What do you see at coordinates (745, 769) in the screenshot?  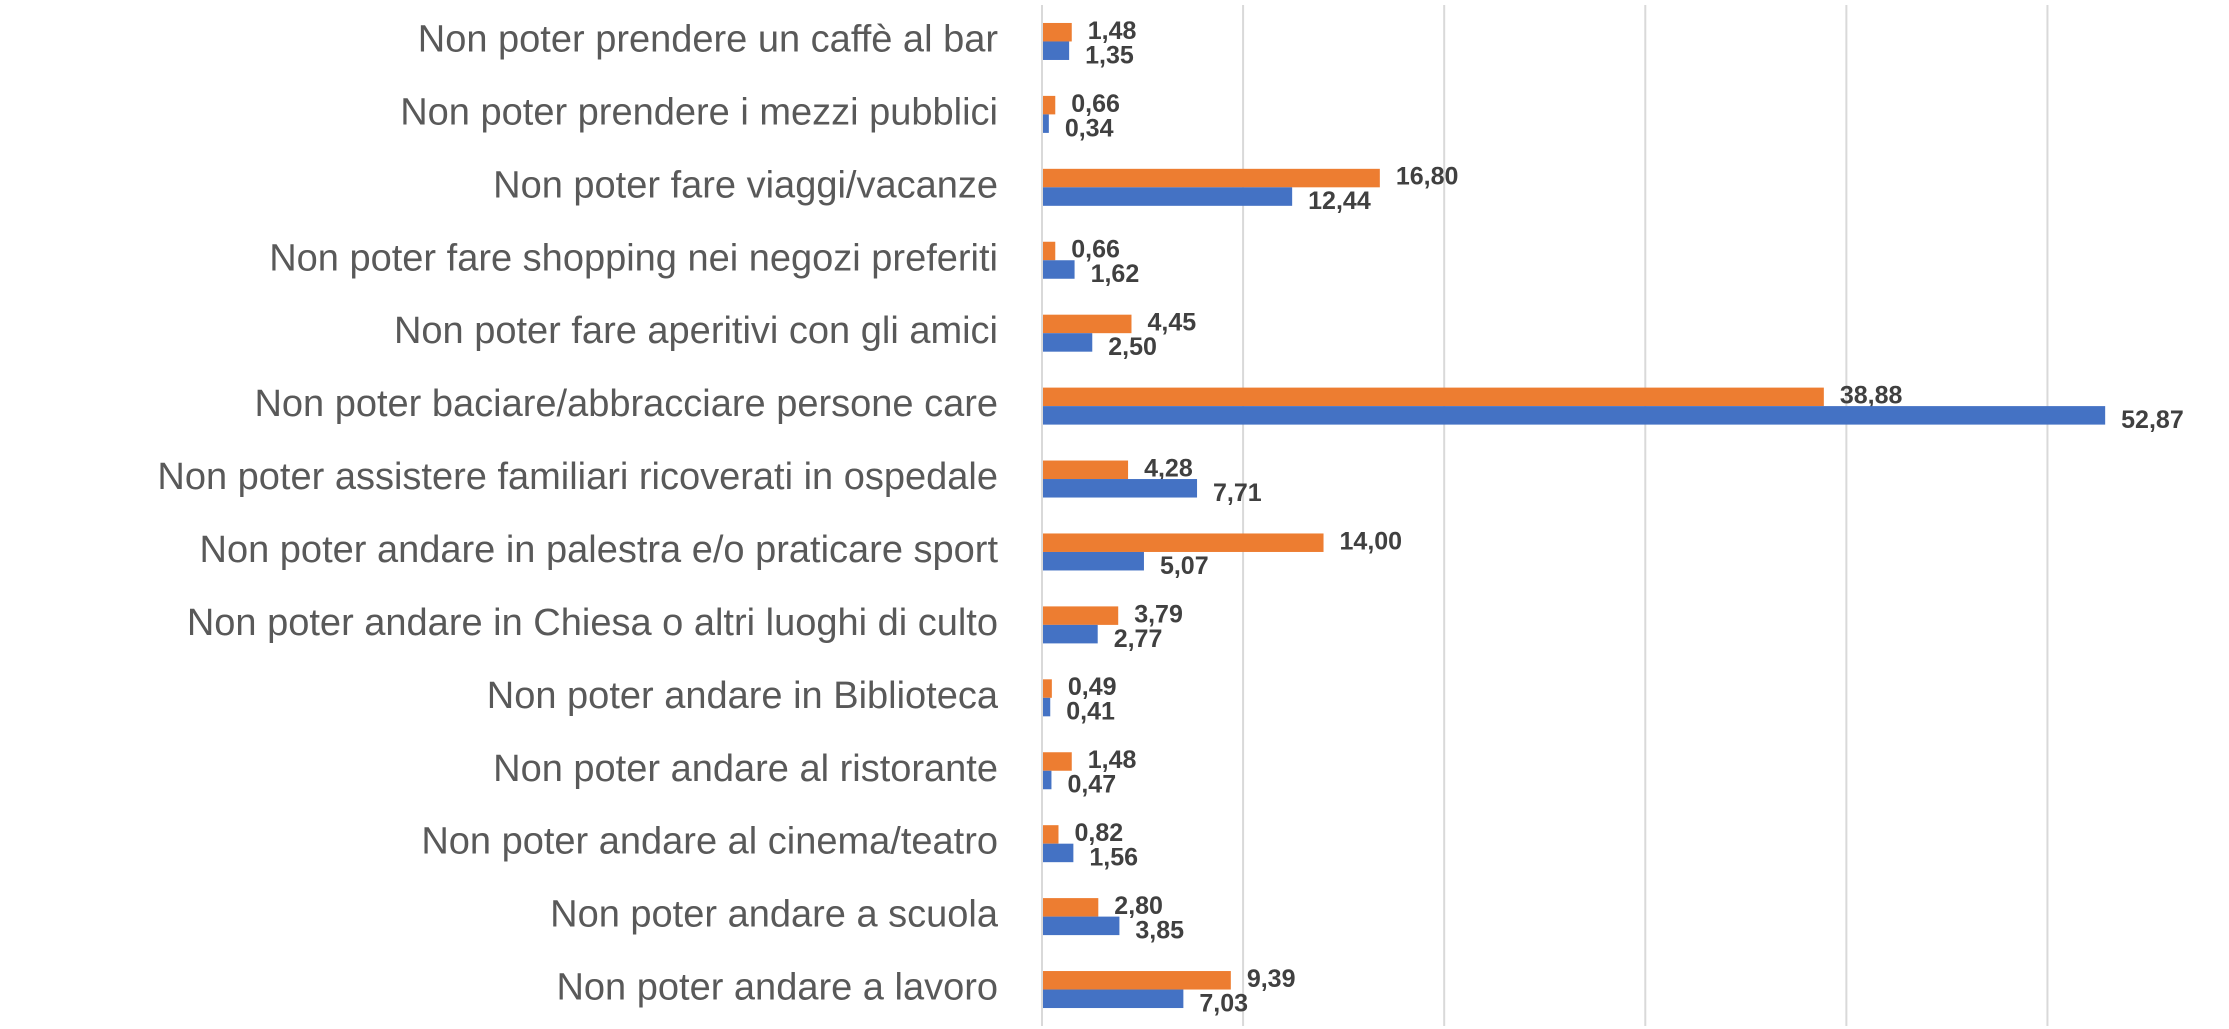 I see `category-label: Non poter andare al ristorante` at bounding box center [745, 769].